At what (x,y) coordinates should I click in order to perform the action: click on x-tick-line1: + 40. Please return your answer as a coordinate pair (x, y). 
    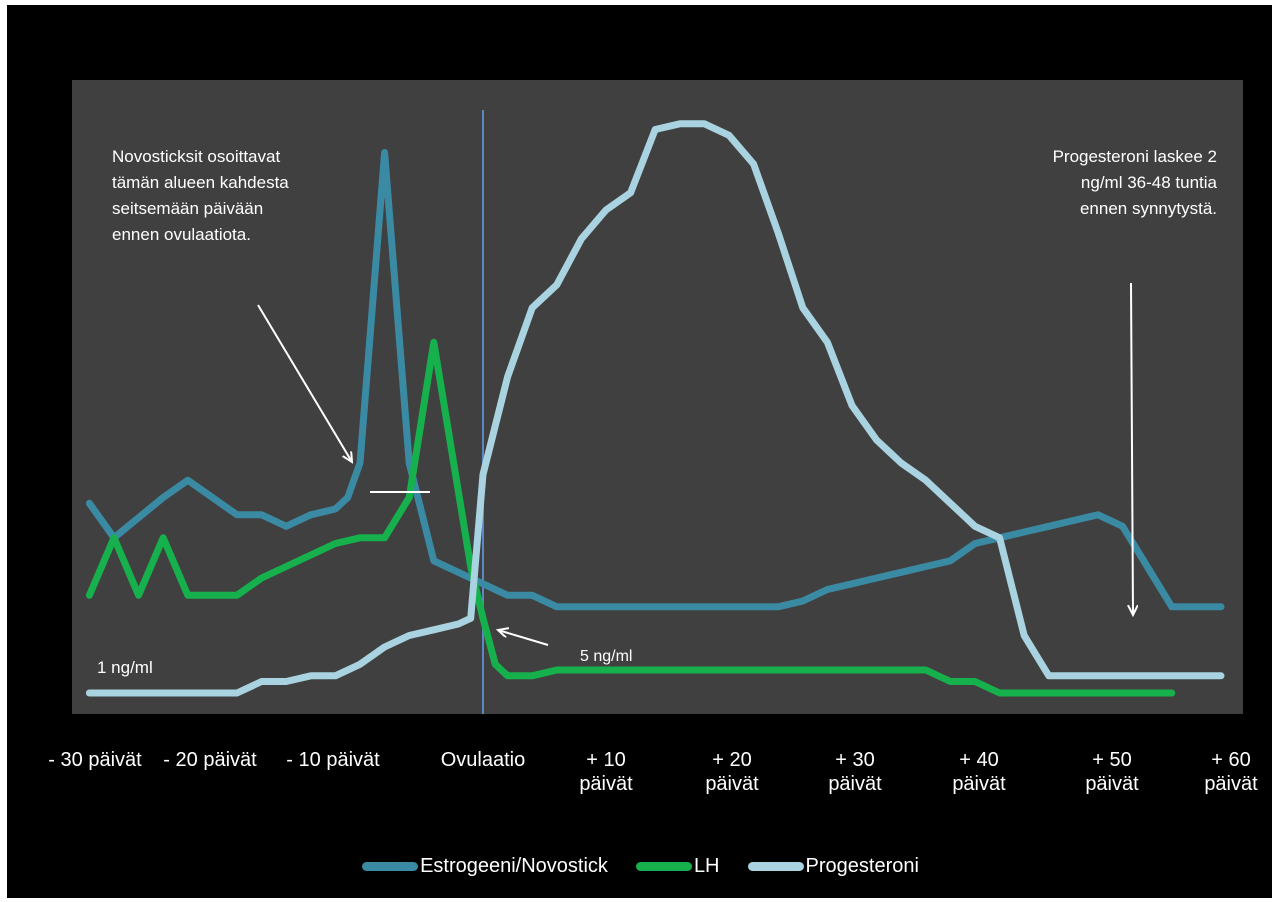
    Looking at the image, I should click on (979, 760).